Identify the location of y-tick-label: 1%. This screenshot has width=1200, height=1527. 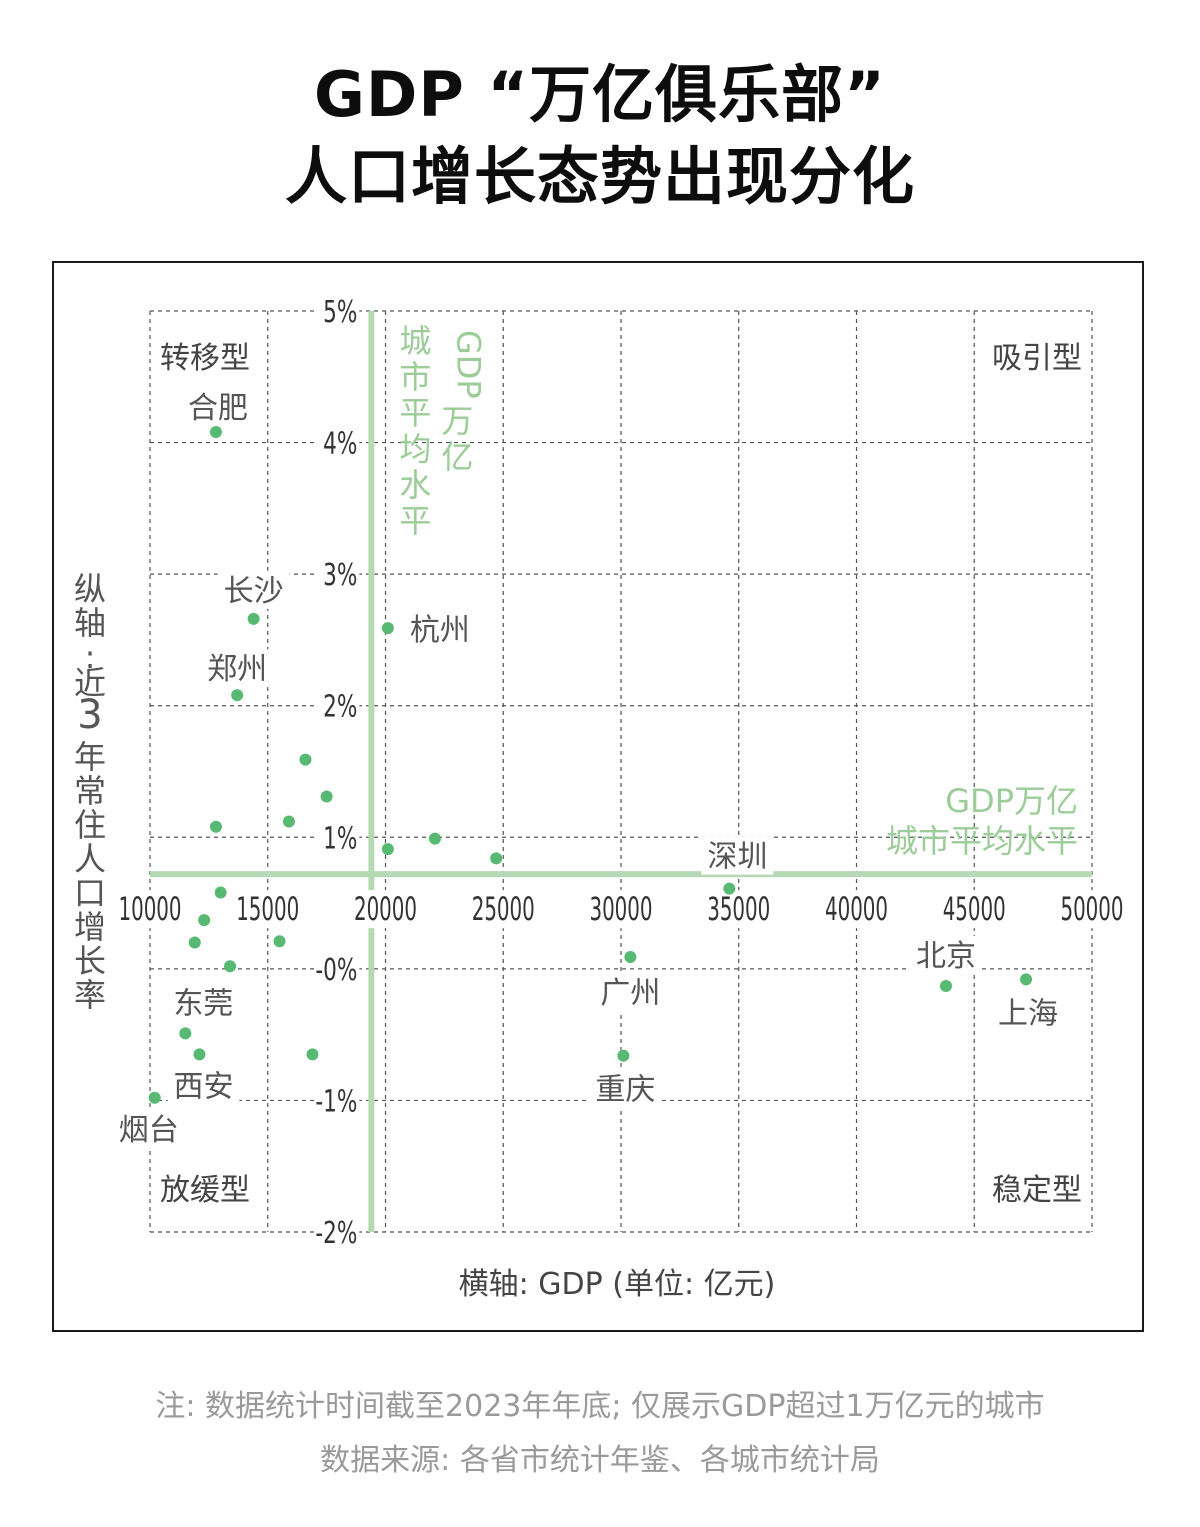
(340, 839).